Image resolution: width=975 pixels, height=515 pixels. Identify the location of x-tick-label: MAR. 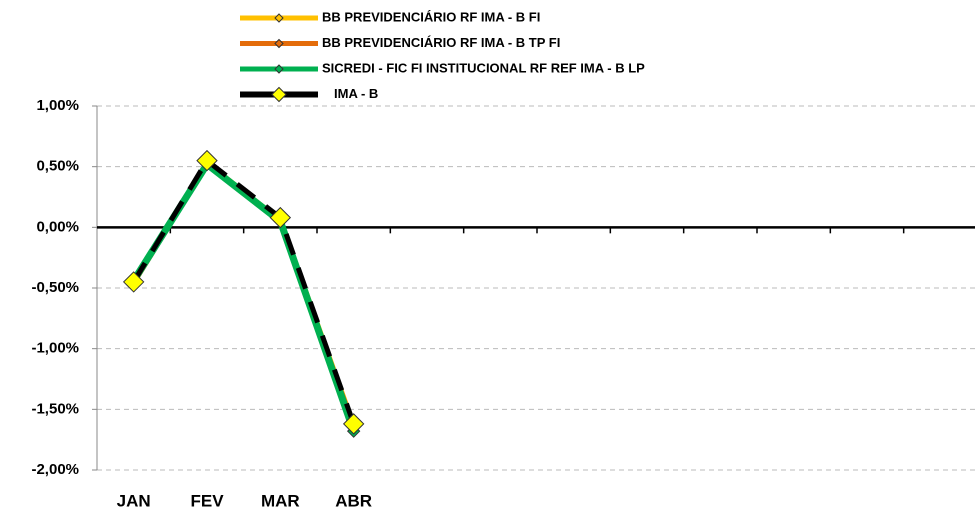
(280, 500).